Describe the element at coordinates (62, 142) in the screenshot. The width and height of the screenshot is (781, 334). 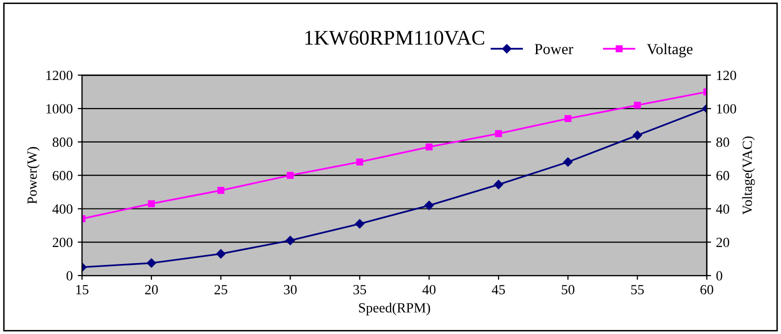
I see `y-tick-label: 800` at that location.